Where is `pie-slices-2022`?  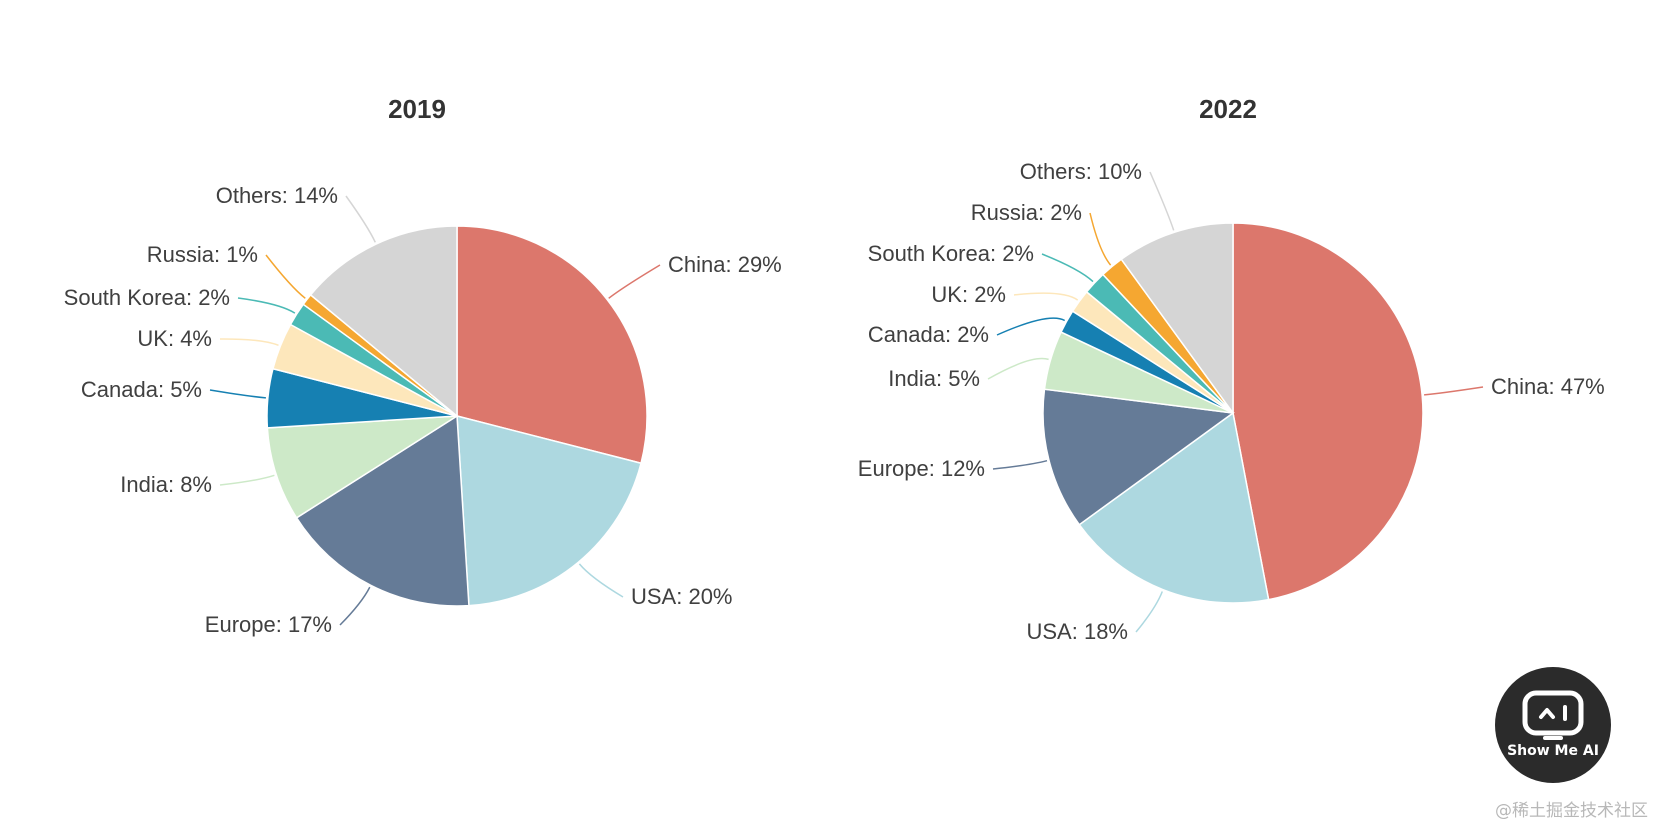 pie-slices-2022 is located at coordinates (1233, 413).